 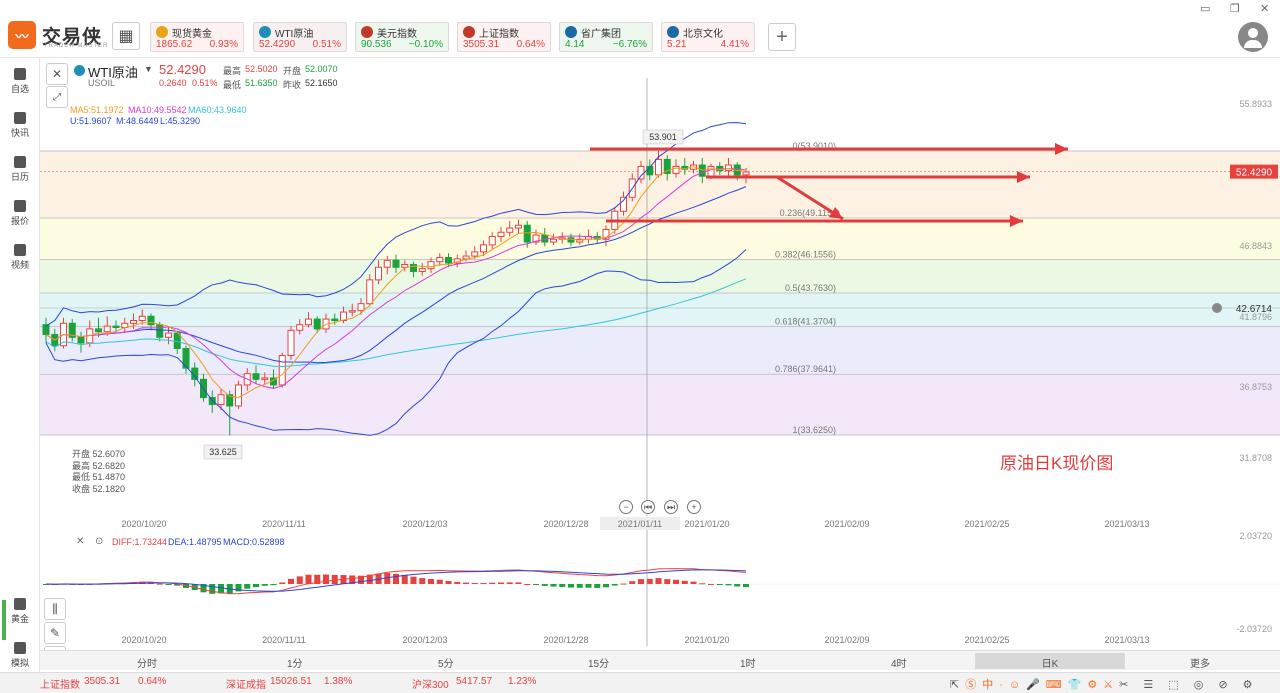 What do you see at coordinates (291, 681) in the screenshot?
I see `ticker-price: 15026.51` at bounding box center [291, 681].